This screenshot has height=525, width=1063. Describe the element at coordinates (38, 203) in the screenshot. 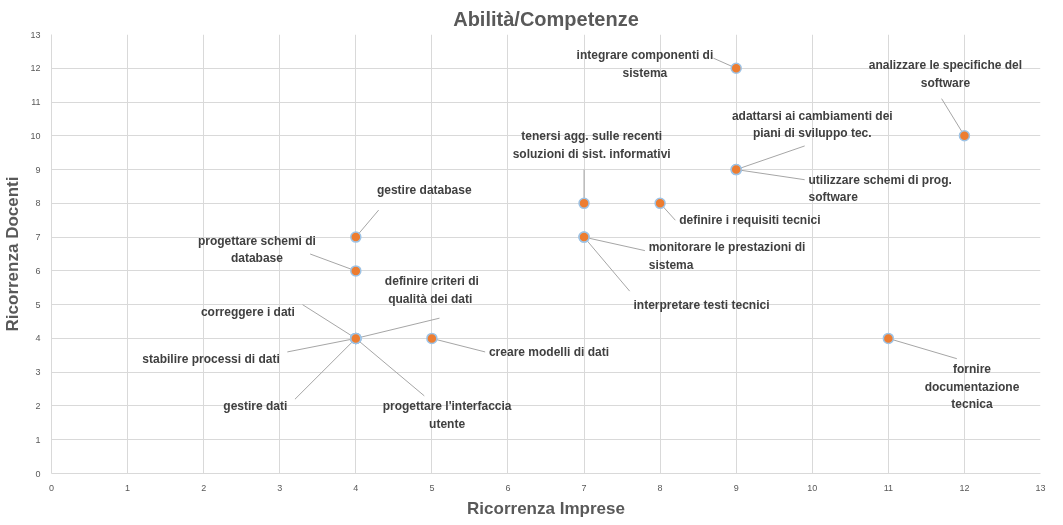

I see `y-tick-label: 8` at that location.